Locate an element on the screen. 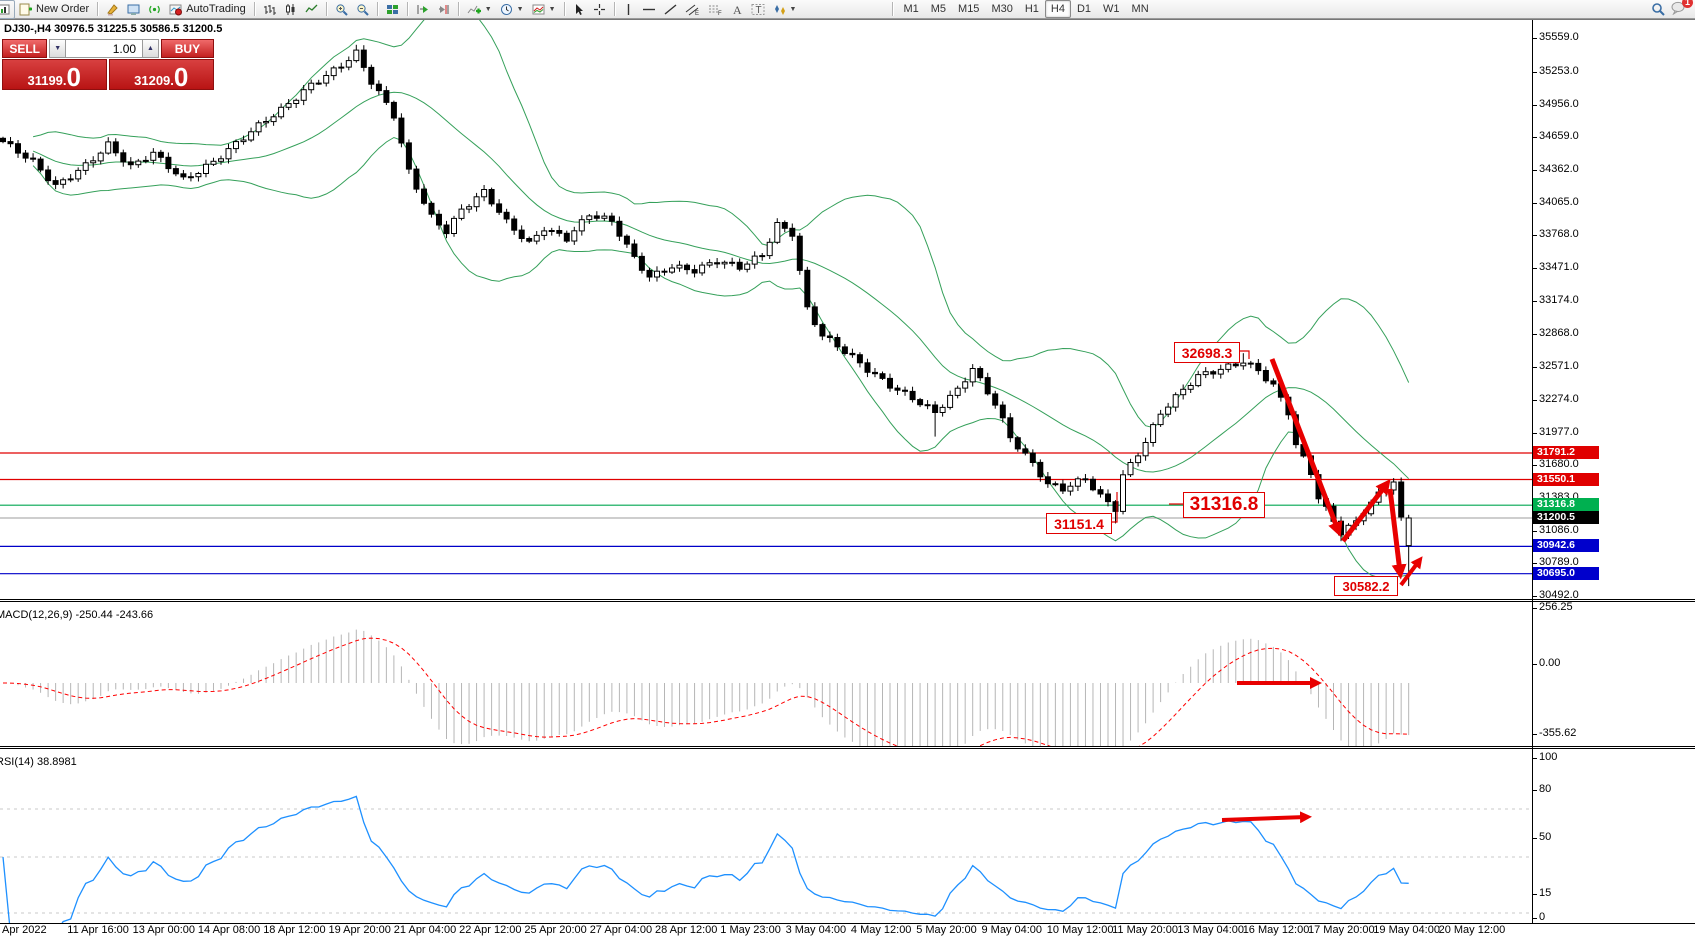 The width and height of the screenshot is (1695, 936). clock-icon is located at coordinates (506, 9).